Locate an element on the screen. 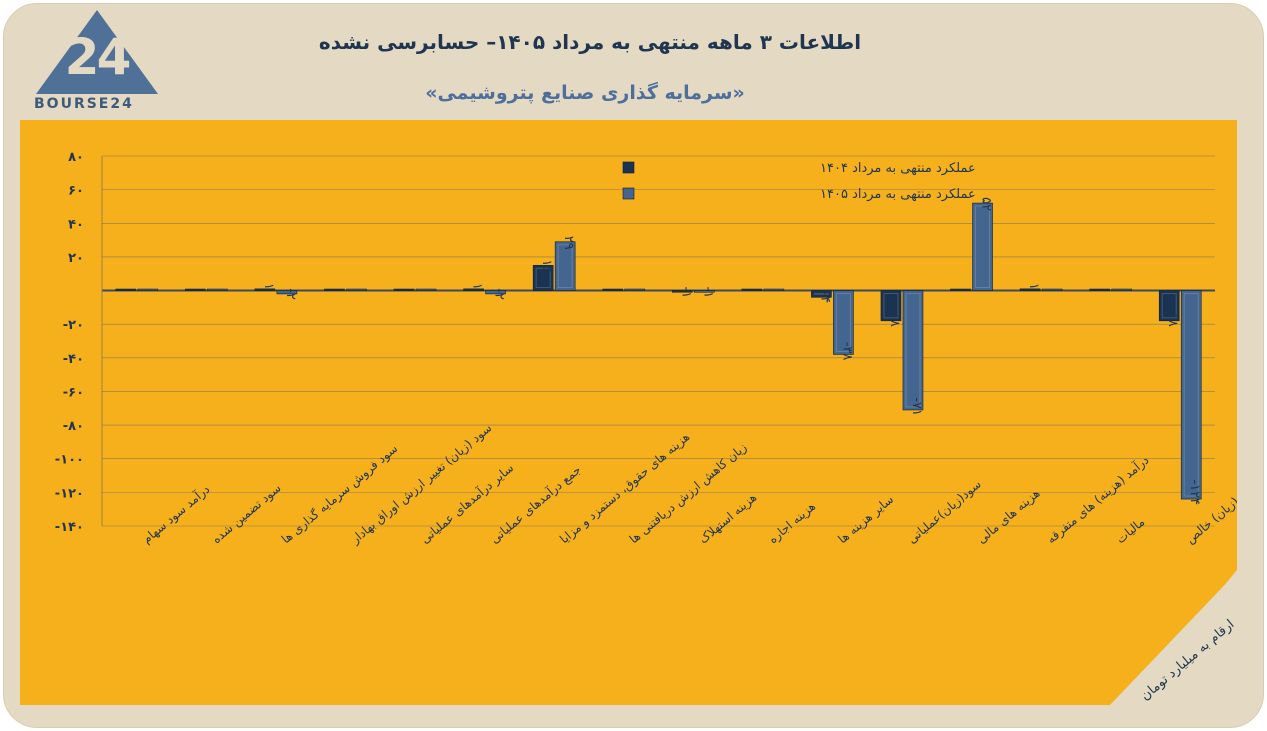 Image resolution: width=1267 pixels, height=731 pixels. legend-label: عملکرد منتهی به مرداد ۱۴۰۴ is located at coordinates (898, 168).